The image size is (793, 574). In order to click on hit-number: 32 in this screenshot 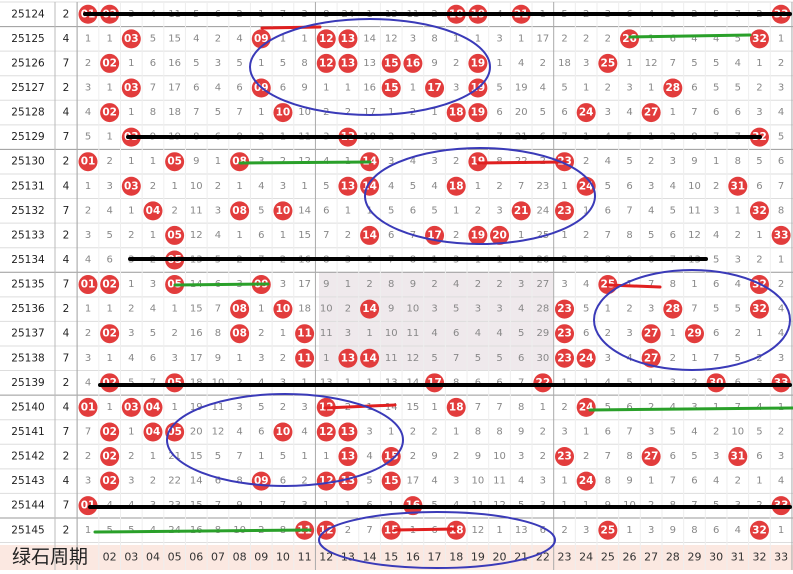, I will do `click(759, 309)`.